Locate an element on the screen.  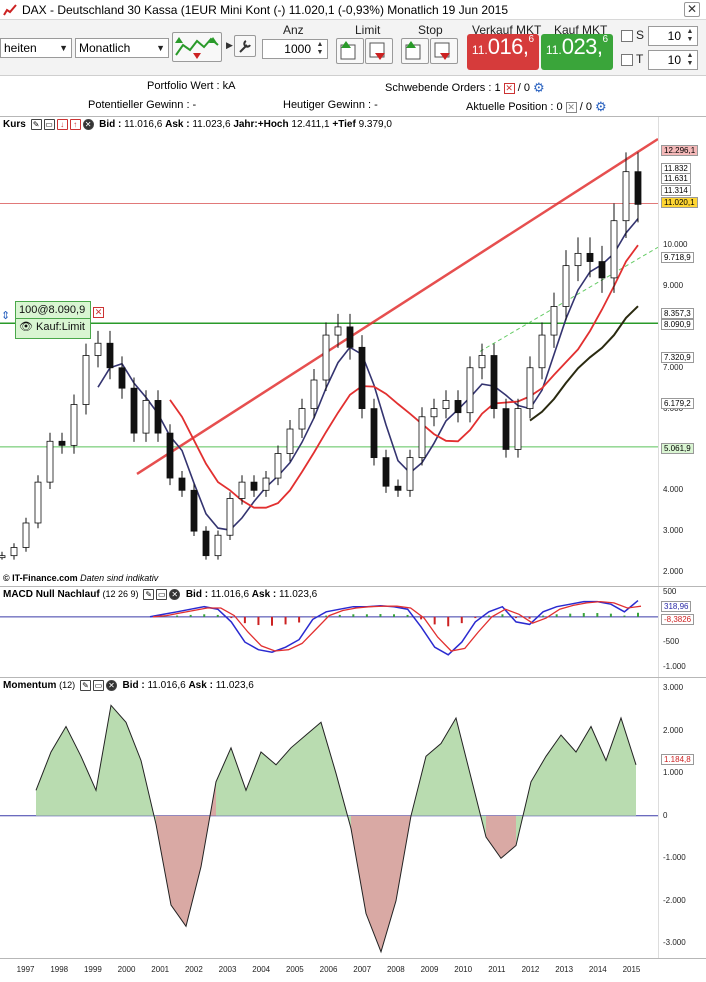
year-label: 2014 is located at coordinates (597, 969).